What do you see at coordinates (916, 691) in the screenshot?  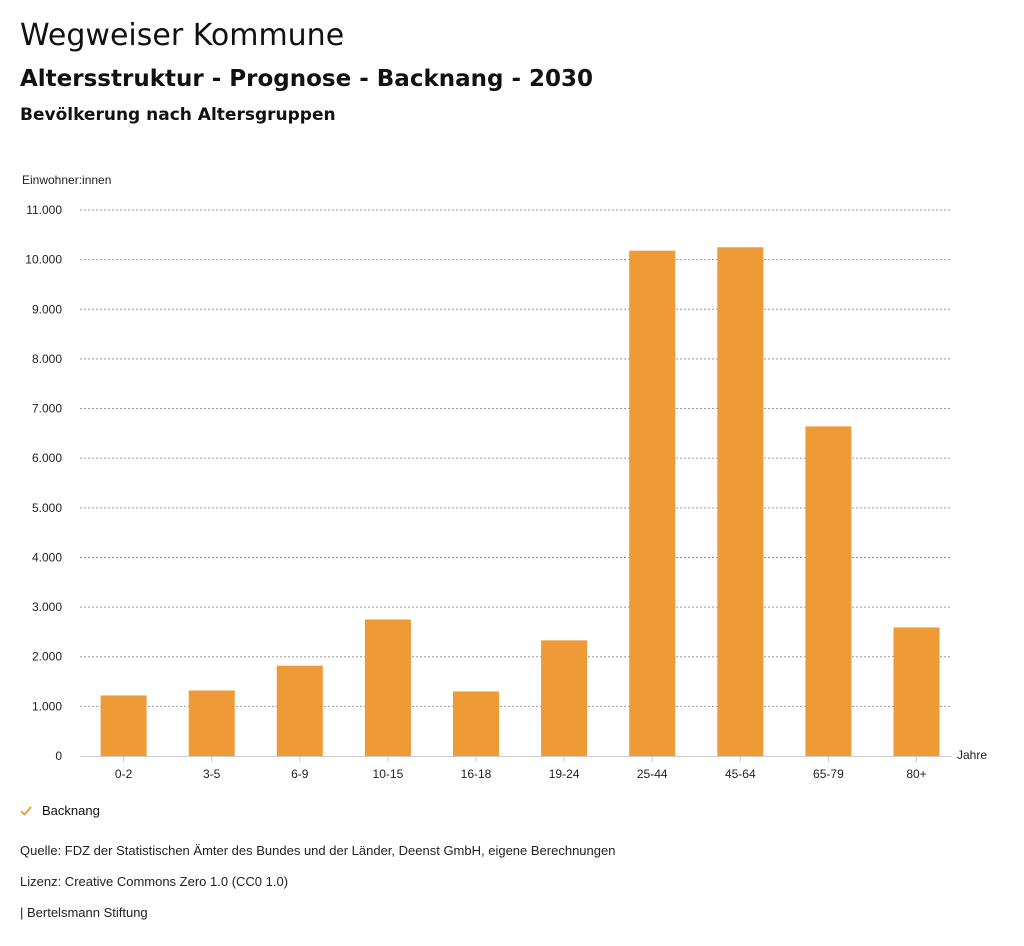 I see `bar-80plus` at bounding box center [916, 691].